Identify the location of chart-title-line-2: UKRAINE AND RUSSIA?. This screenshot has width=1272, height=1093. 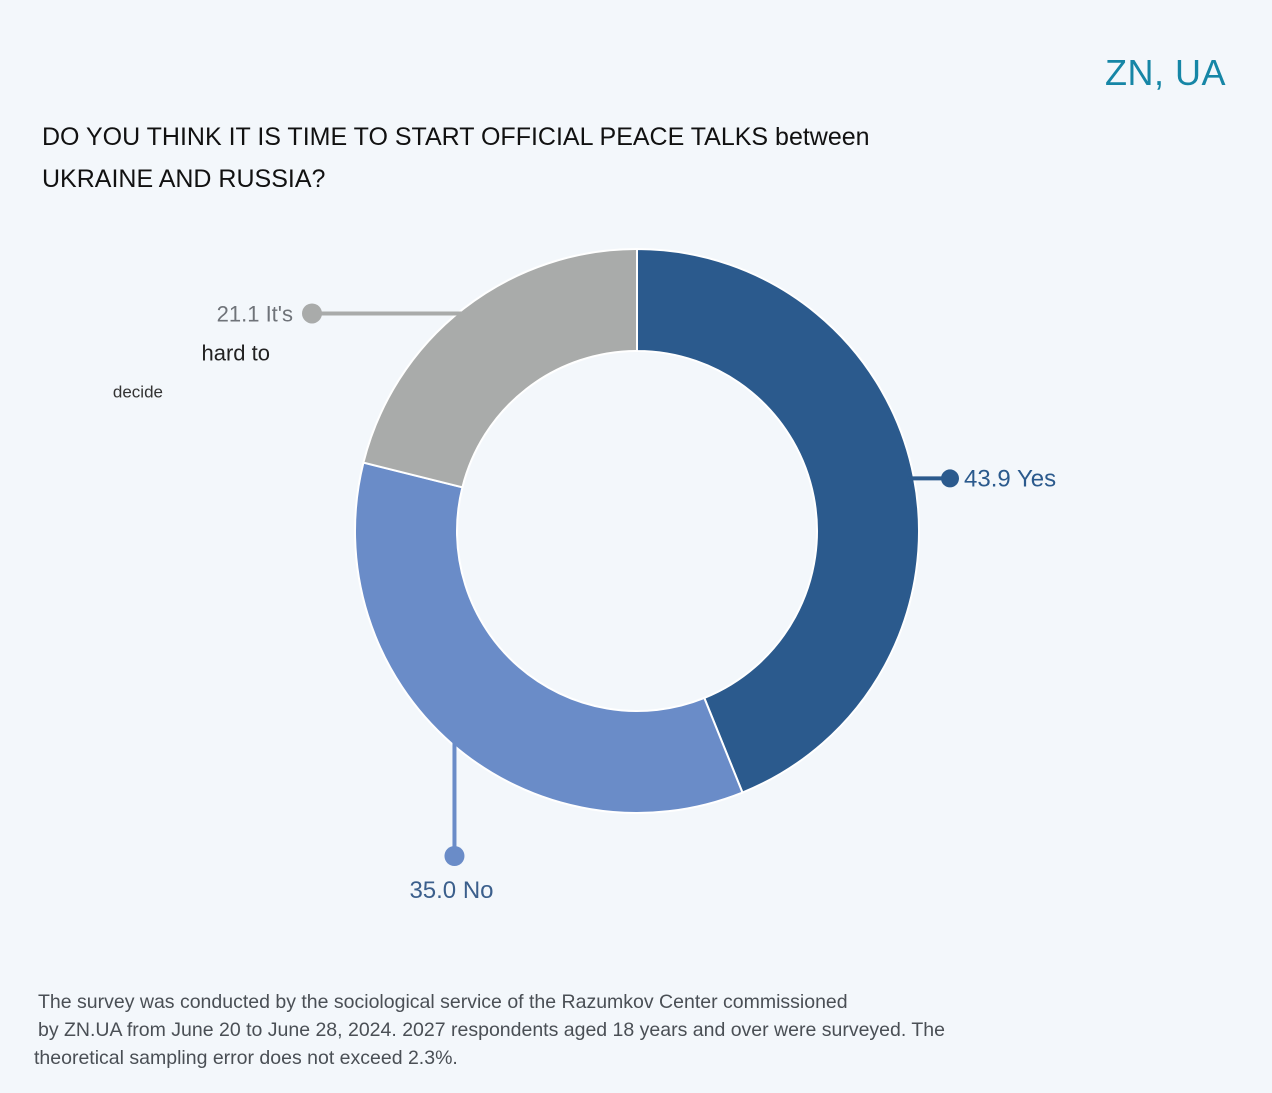
(184, 179).